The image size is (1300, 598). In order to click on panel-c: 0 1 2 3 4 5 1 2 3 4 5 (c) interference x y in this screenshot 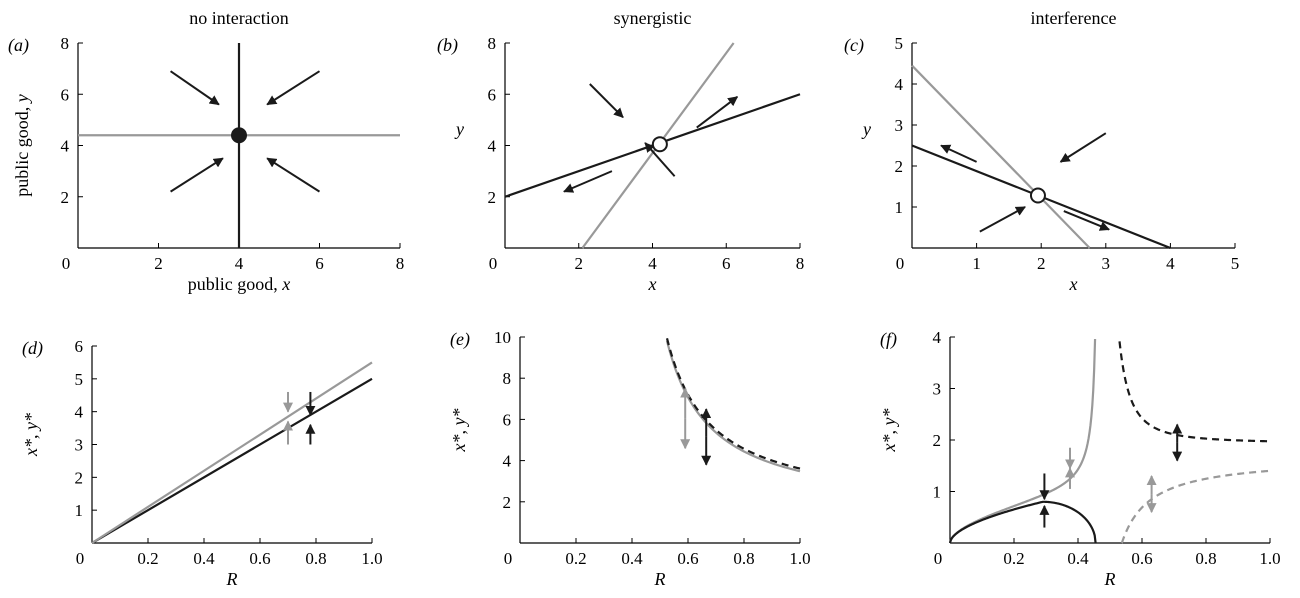, I will do `click(1041, 151)`.